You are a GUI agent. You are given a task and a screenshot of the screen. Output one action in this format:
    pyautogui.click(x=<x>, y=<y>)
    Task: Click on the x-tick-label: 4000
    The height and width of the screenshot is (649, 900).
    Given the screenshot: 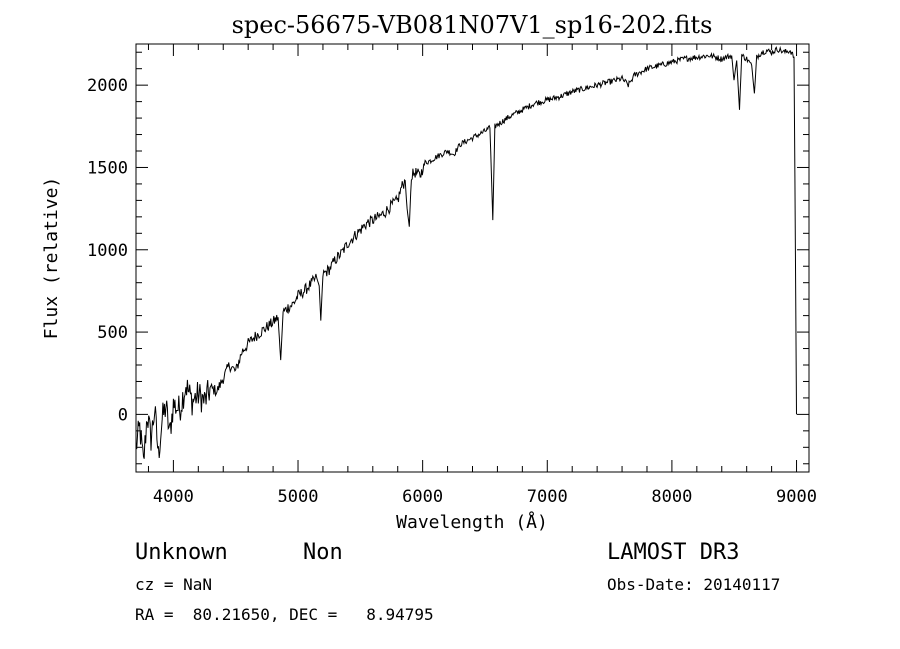 What is the action you would take?
    pyautogui.click(x=173, y=497)
    